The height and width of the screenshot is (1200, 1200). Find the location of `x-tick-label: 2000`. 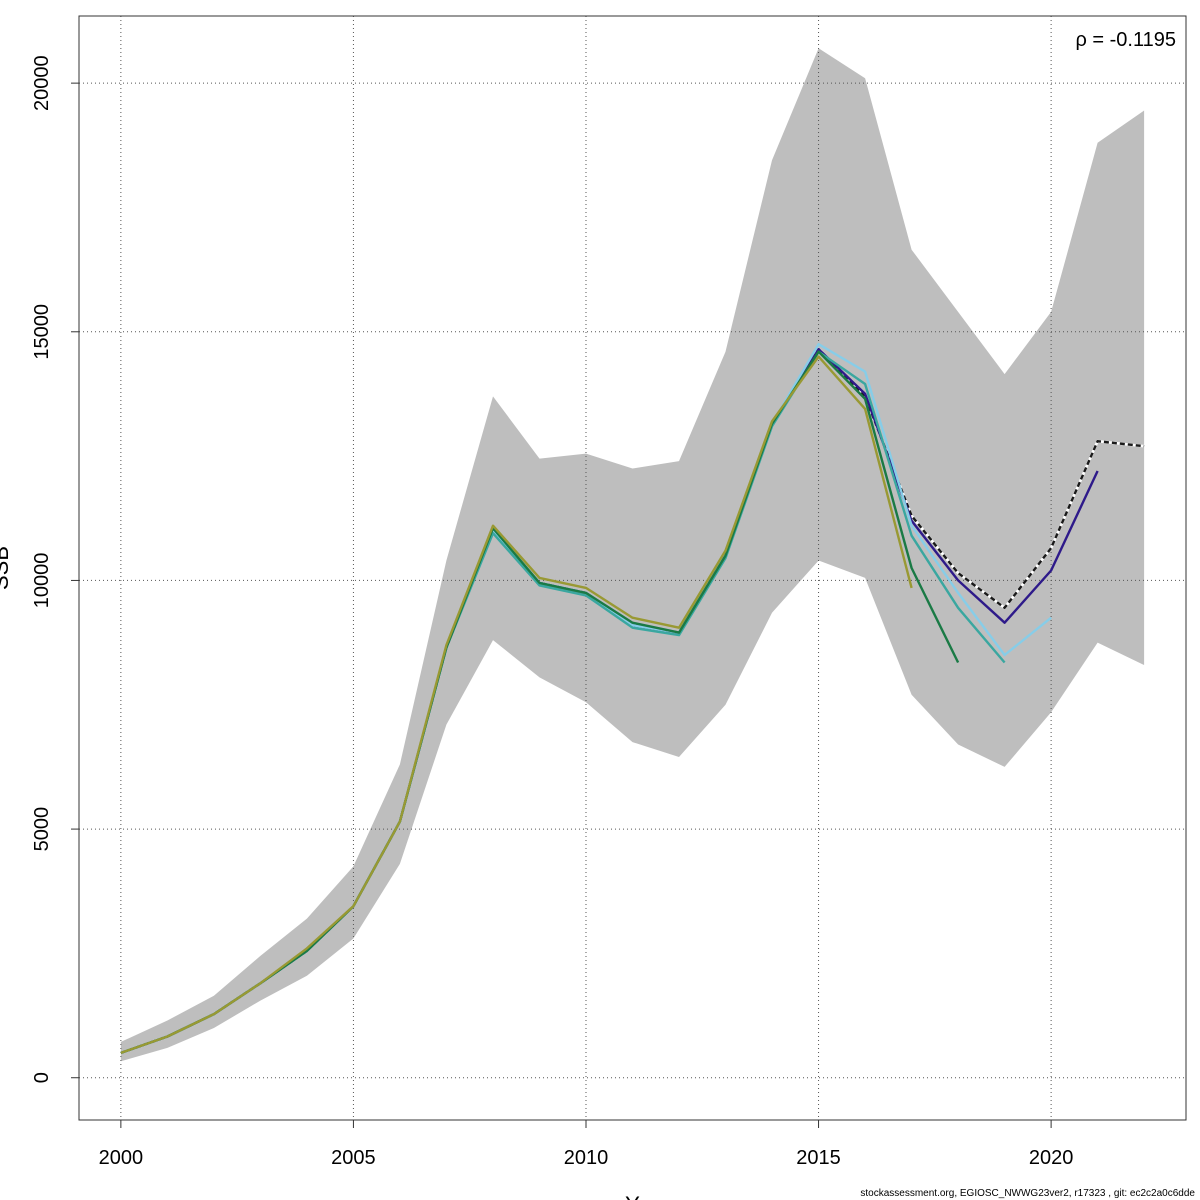

x-tick-label: 2000 is located at coordinates (121, 1158).